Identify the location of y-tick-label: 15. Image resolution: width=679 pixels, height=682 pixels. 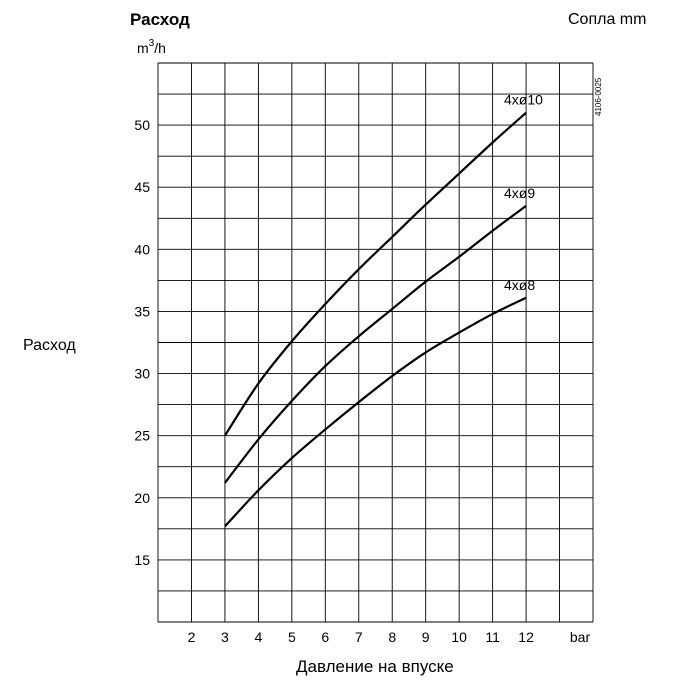
(142, 560).